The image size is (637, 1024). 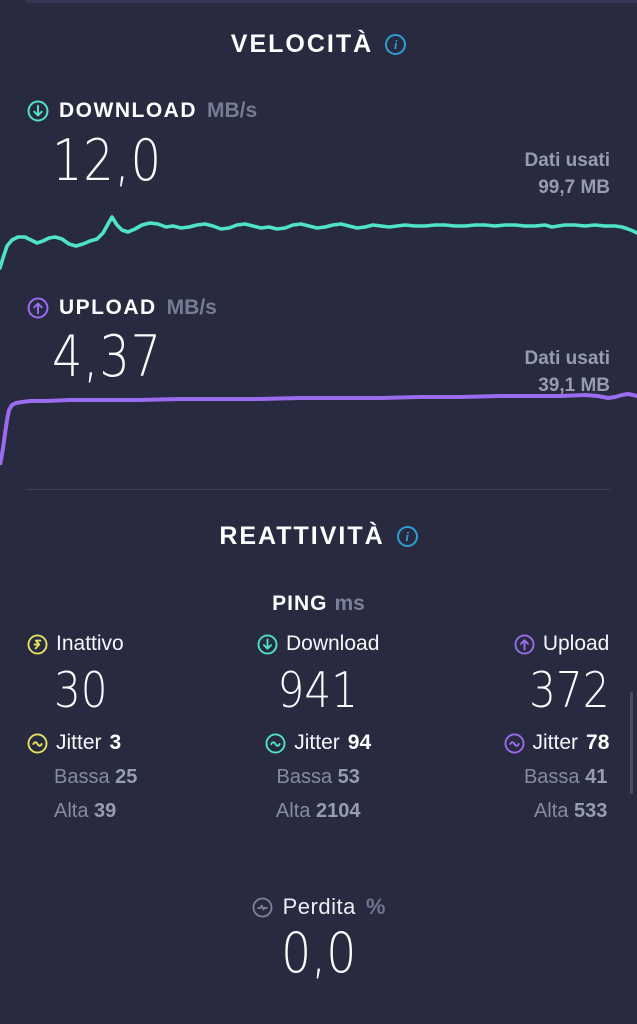 What do you see at coordinates (262, 907) in the screenshot?
I see `packet-loss-pulse-circle-icon` at bounding box center [262, 907].